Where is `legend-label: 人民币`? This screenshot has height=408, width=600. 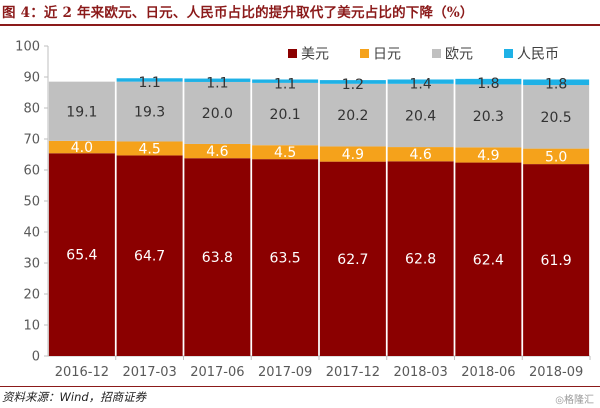
legend-label: 人民币 is located at coordinates (538, 55).